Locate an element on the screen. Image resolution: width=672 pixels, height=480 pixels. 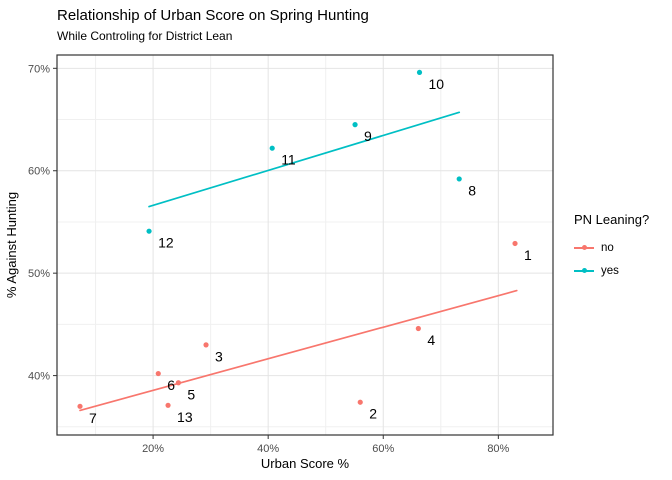
legend-item-yes: yes is located at coordinates (611, 270).